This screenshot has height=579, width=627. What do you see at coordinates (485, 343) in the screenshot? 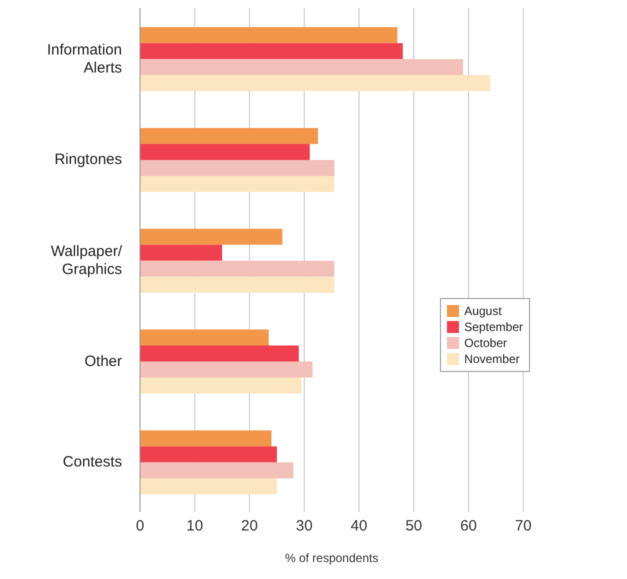
I see `legend-label: October` at bounding box center [485, 343].